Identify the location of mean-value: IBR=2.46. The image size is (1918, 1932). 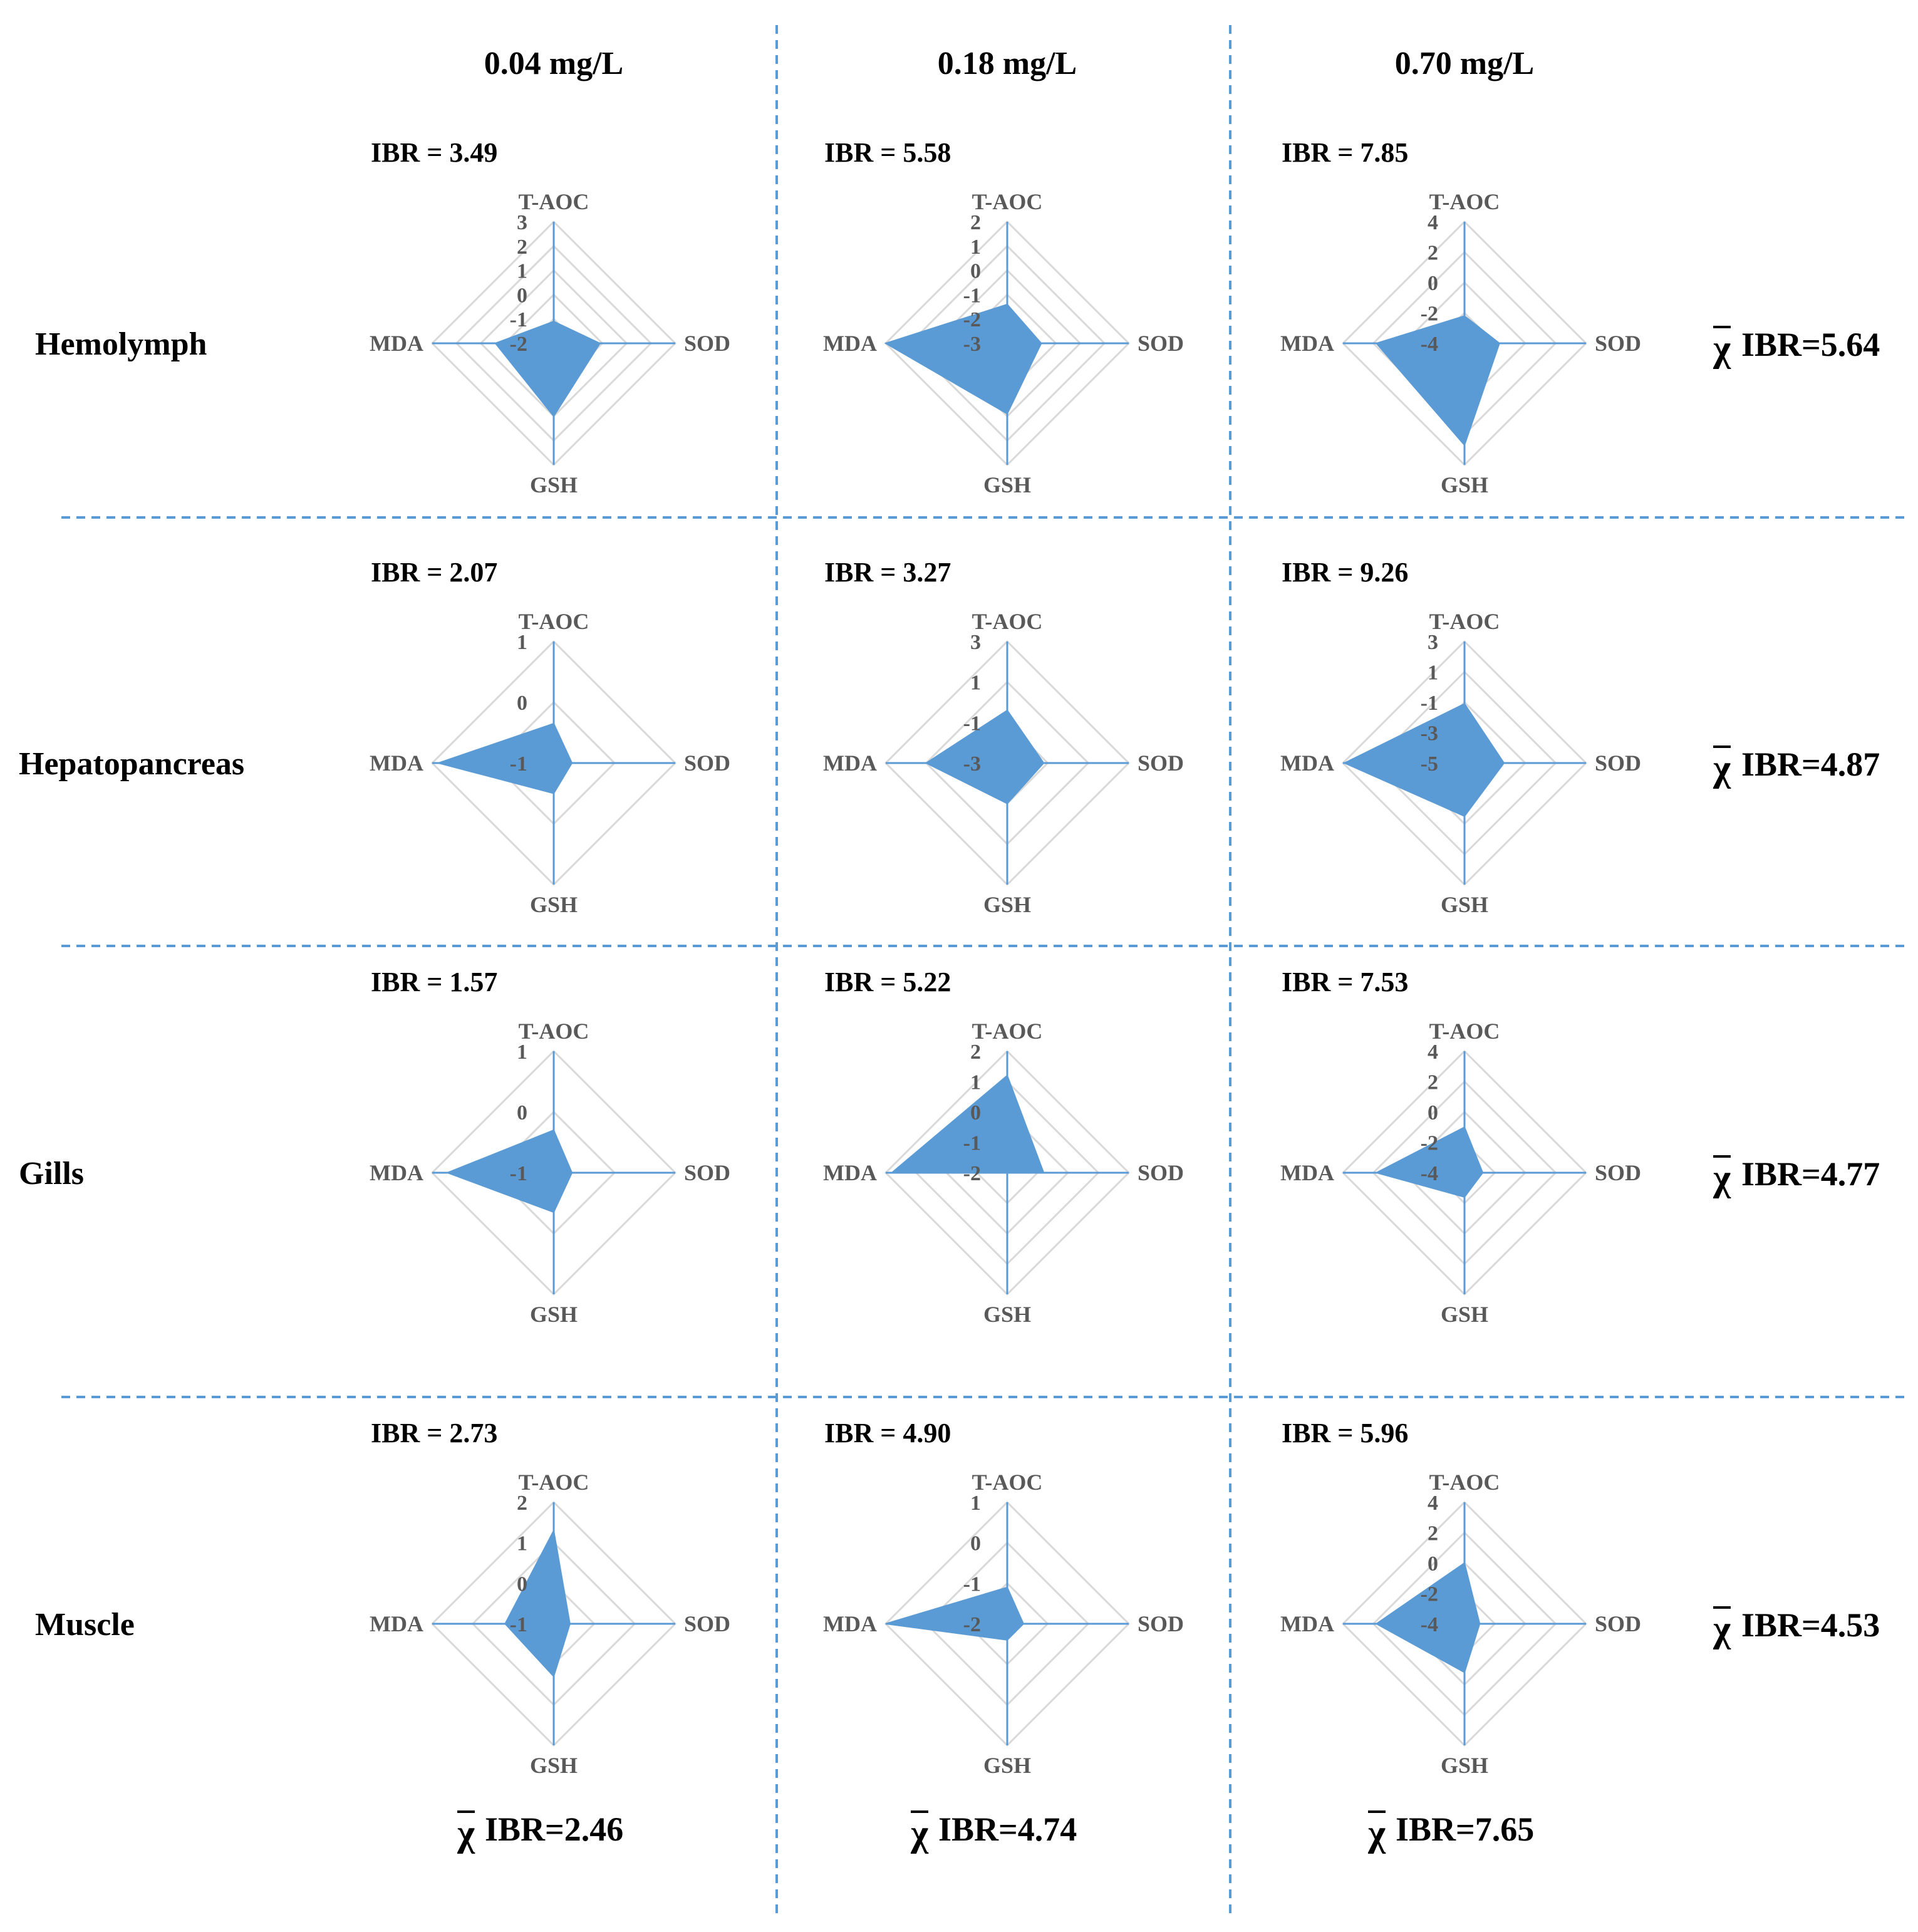
(554, 1829).